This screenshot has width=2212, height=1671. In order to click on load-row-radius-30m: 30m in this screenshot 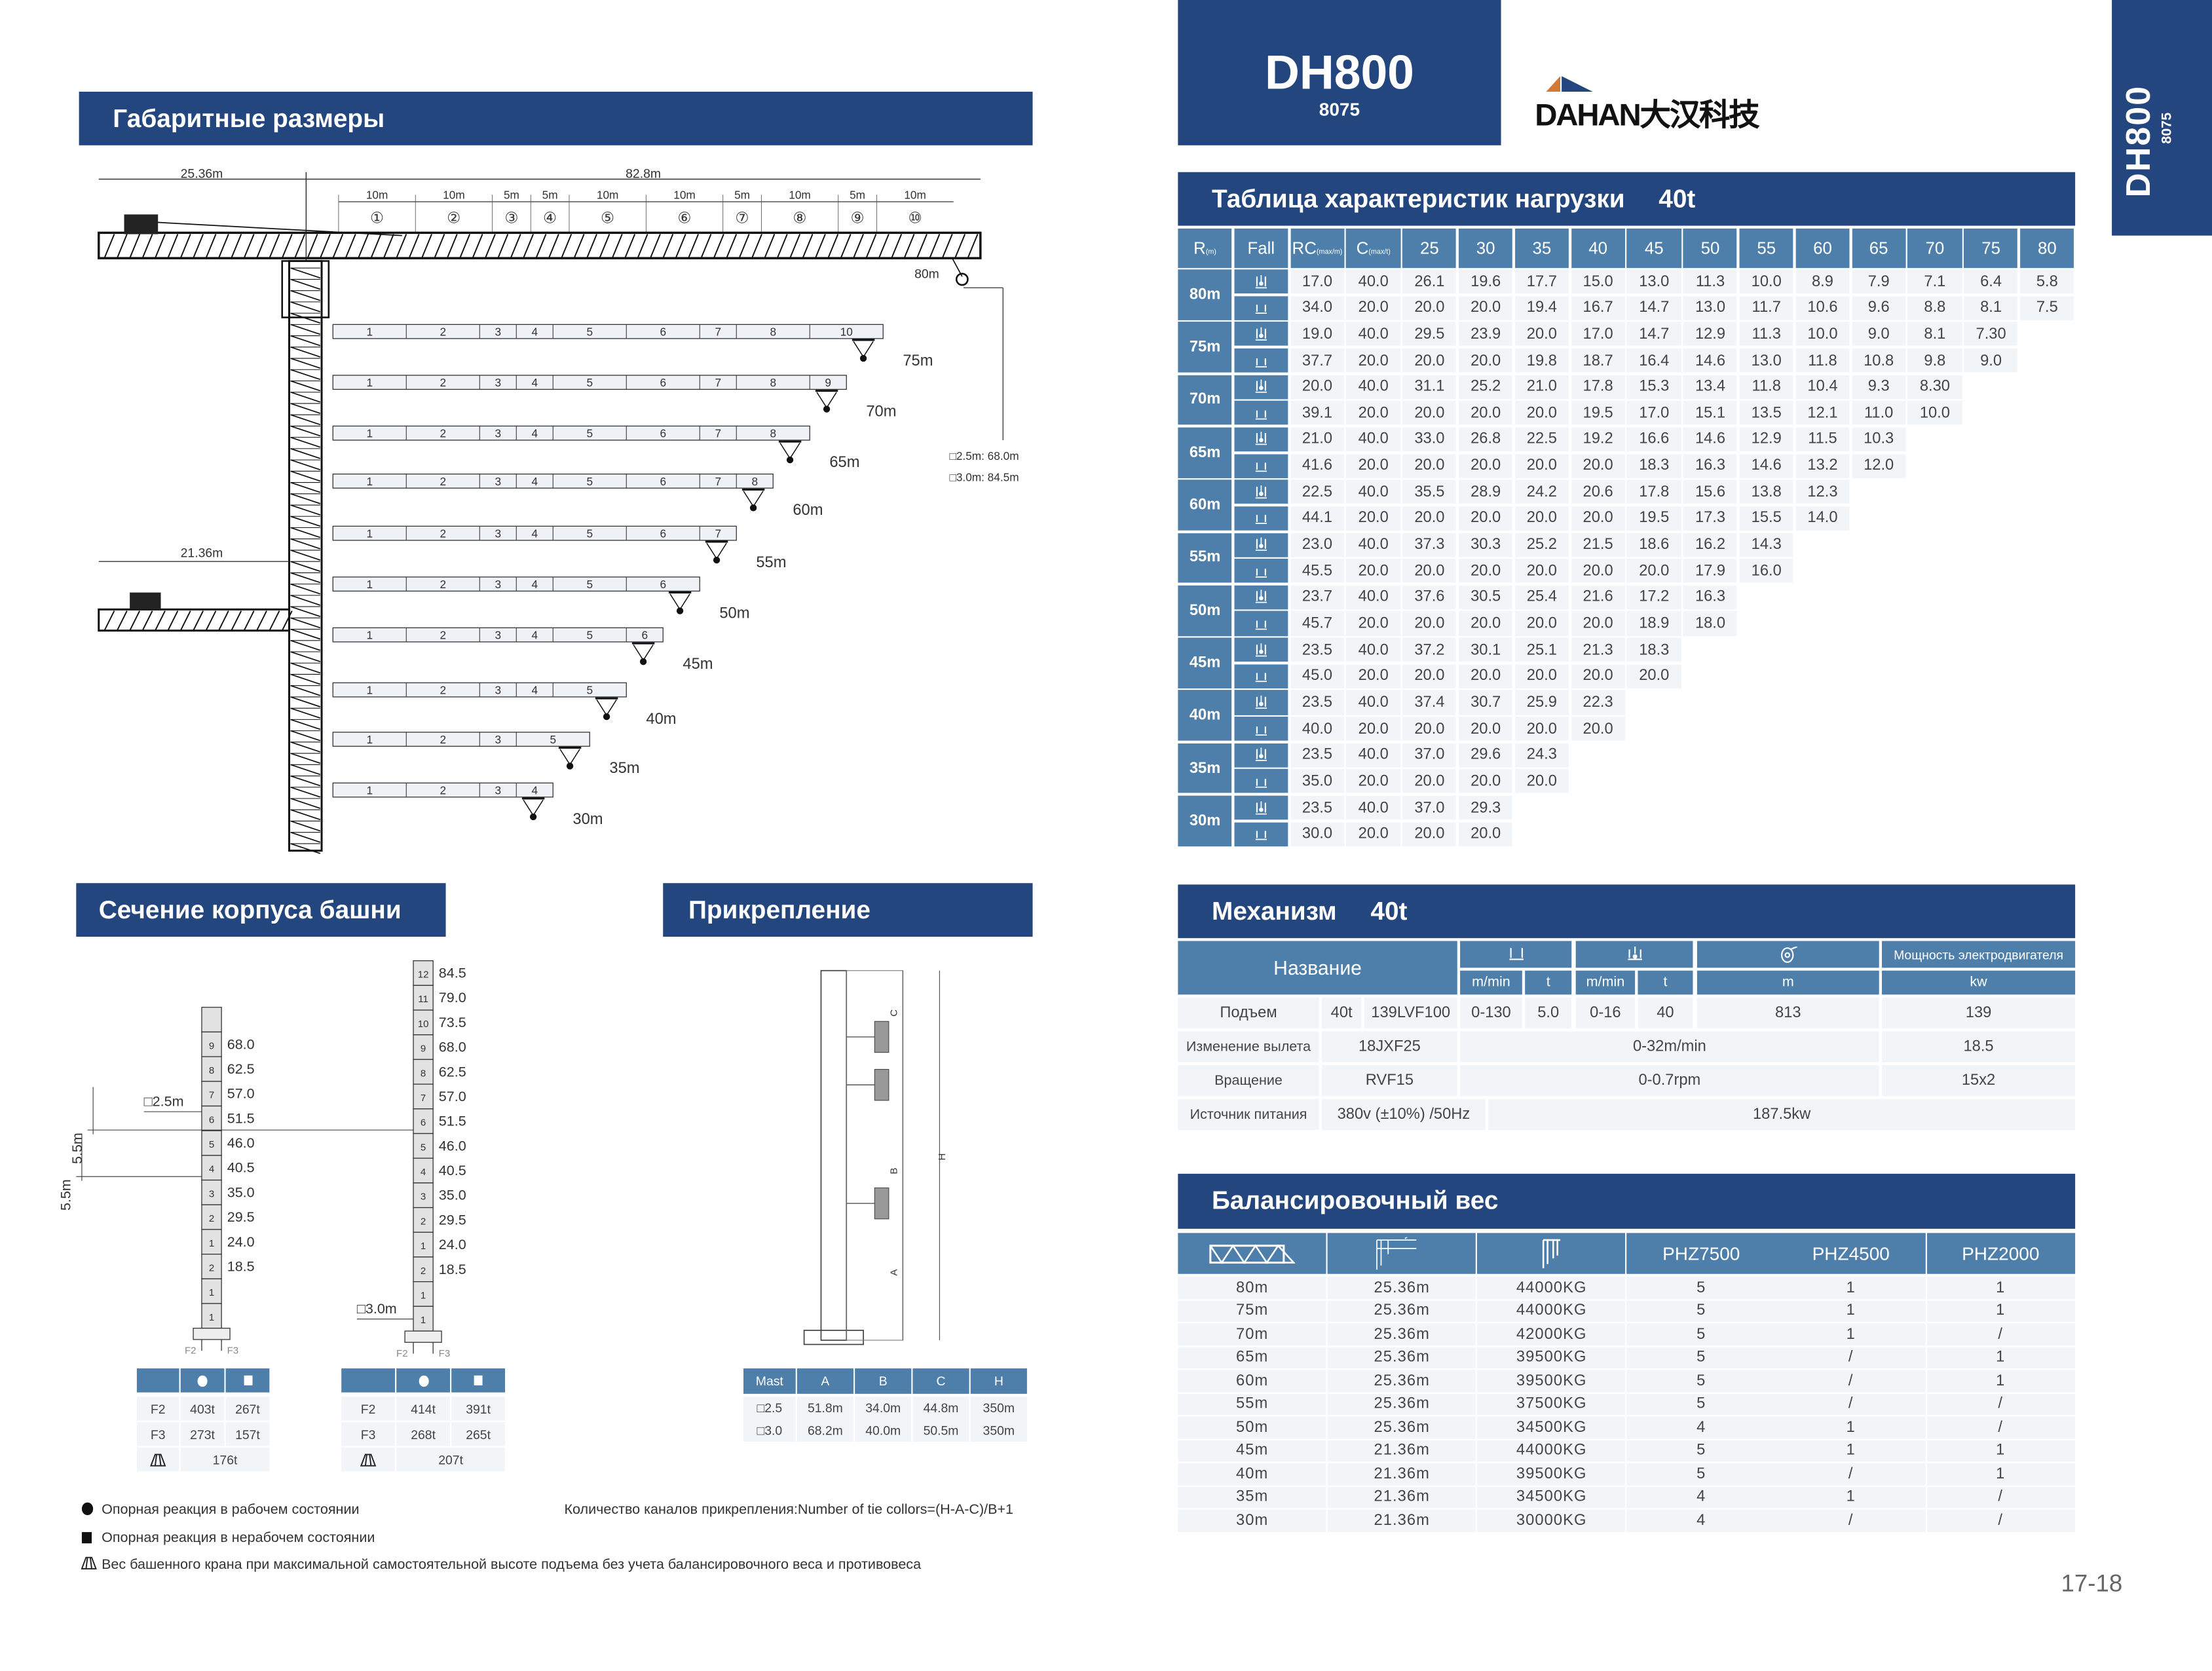, I will do `click(1205, 820)`.